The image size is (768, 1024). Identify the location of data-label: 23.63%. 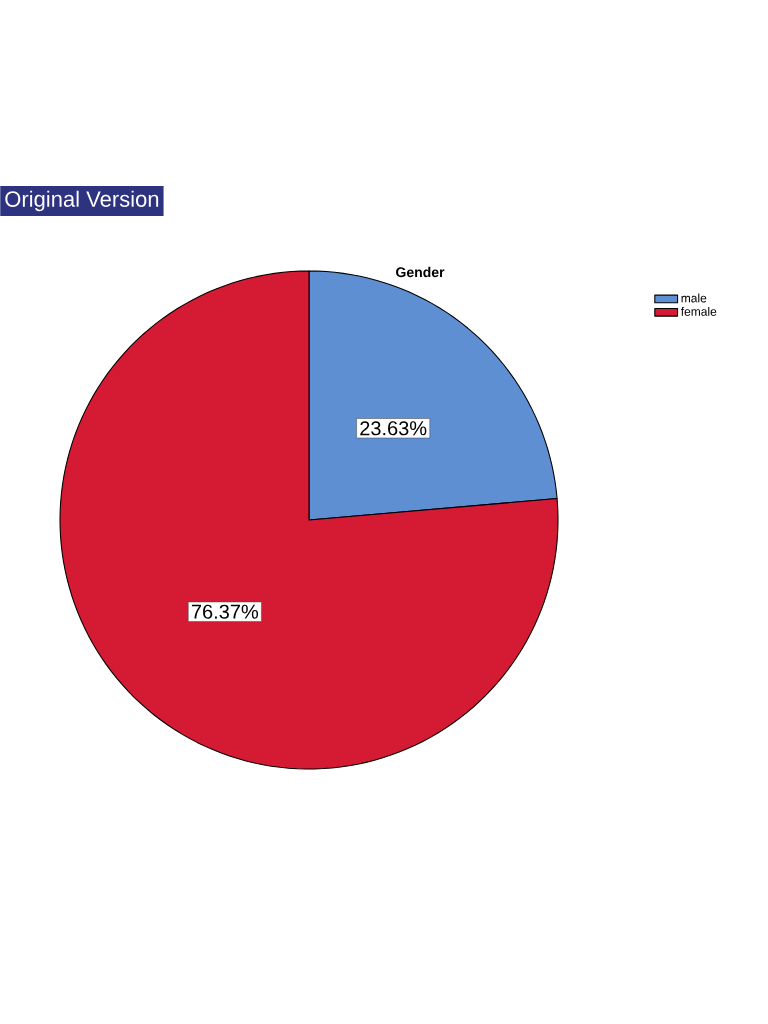
(393, 428).